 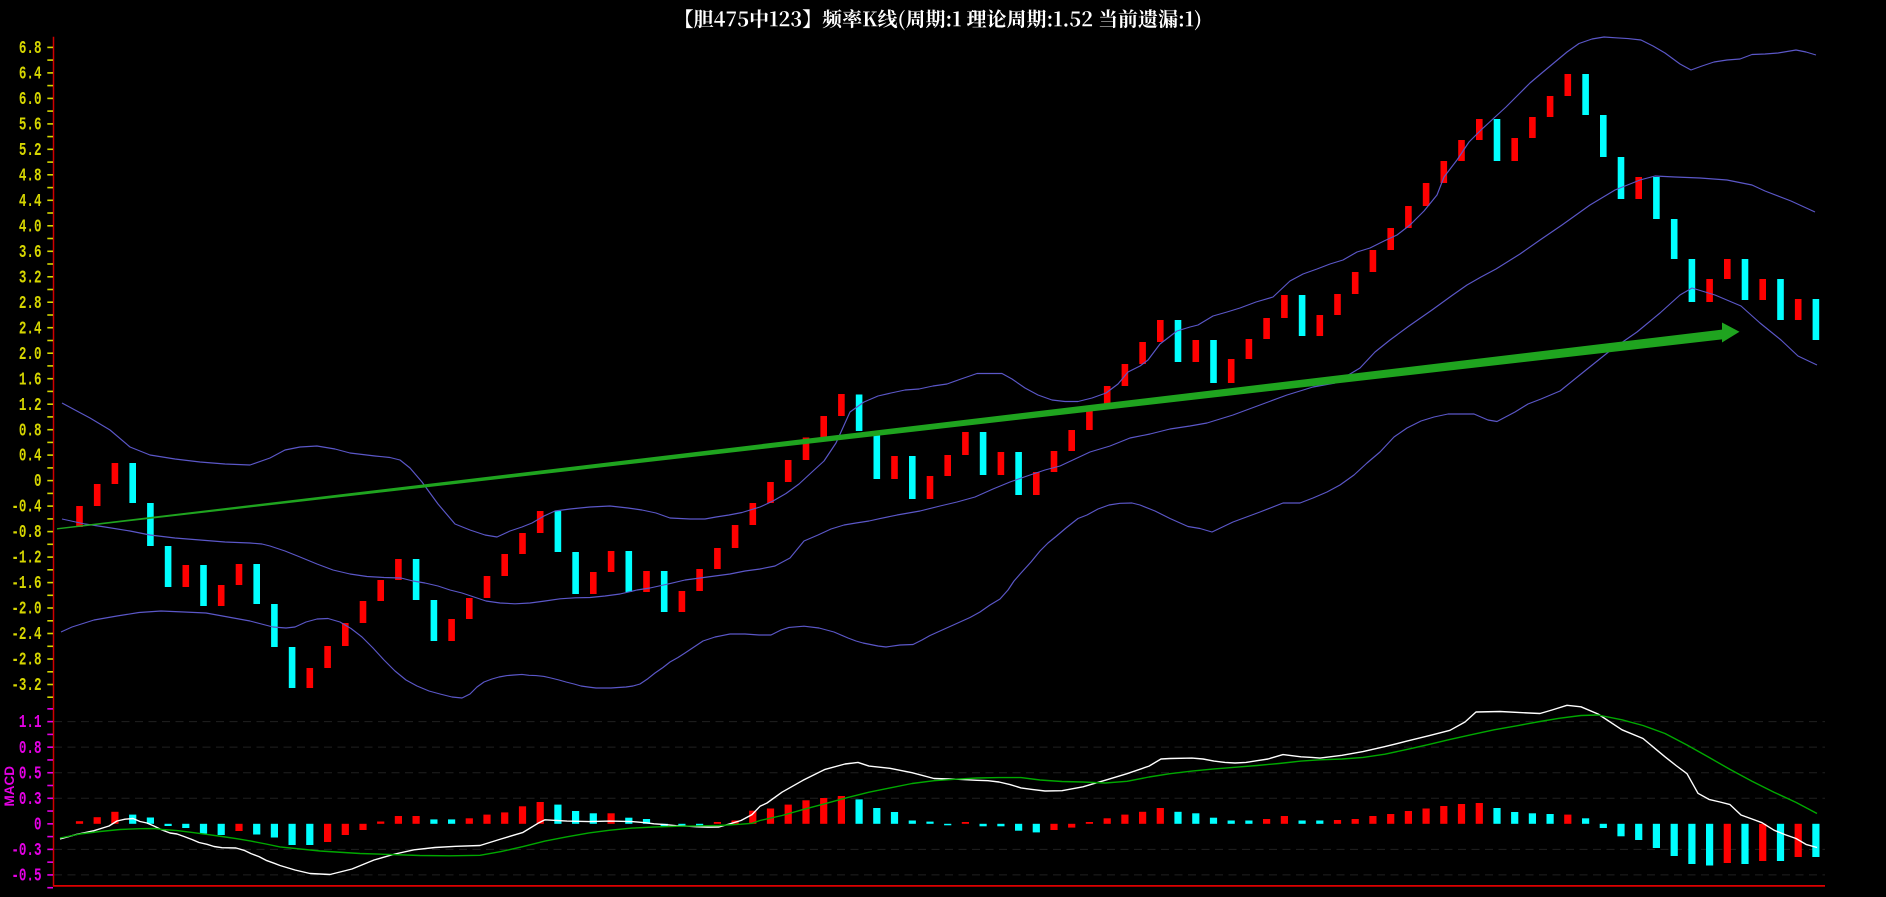 What do you see at coordinates (26, 875) in the screenshot?
I see `svg-text: -0.5` at bounding box center [26, 875].